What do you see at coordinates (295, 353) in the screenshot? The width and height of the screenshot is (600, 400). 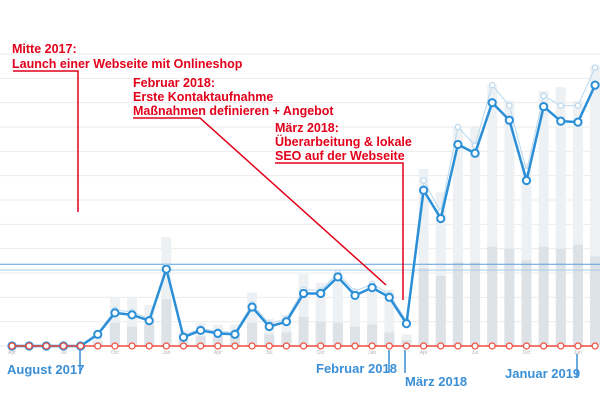 I see `x-axis-ticks: Apr Jul Oct Jan Apr Jul Oct Jan Apr Jul Oct Jan` at bounding box center [295, 353].